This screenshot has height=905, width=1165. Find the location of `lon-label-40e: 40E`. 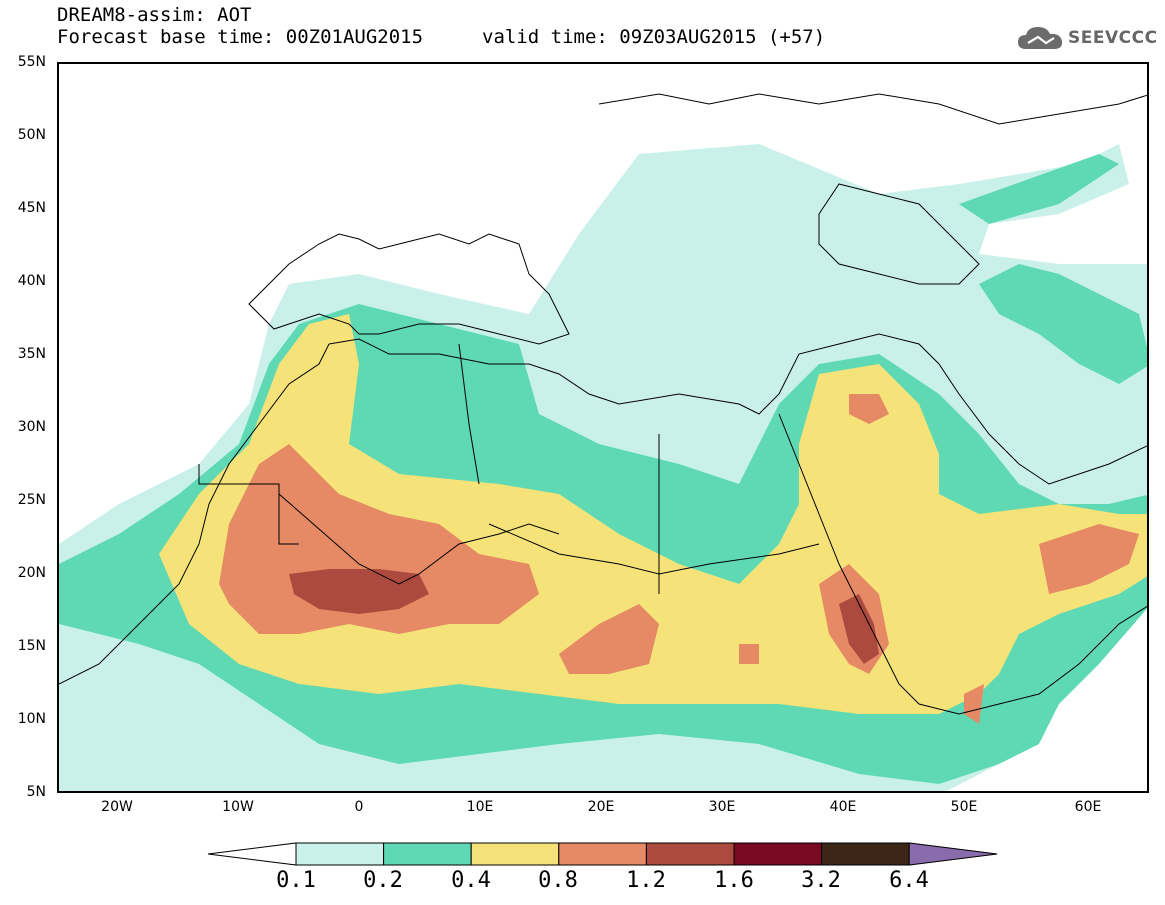

lon-label-40e: 40E is located at coordinates (843, 807).